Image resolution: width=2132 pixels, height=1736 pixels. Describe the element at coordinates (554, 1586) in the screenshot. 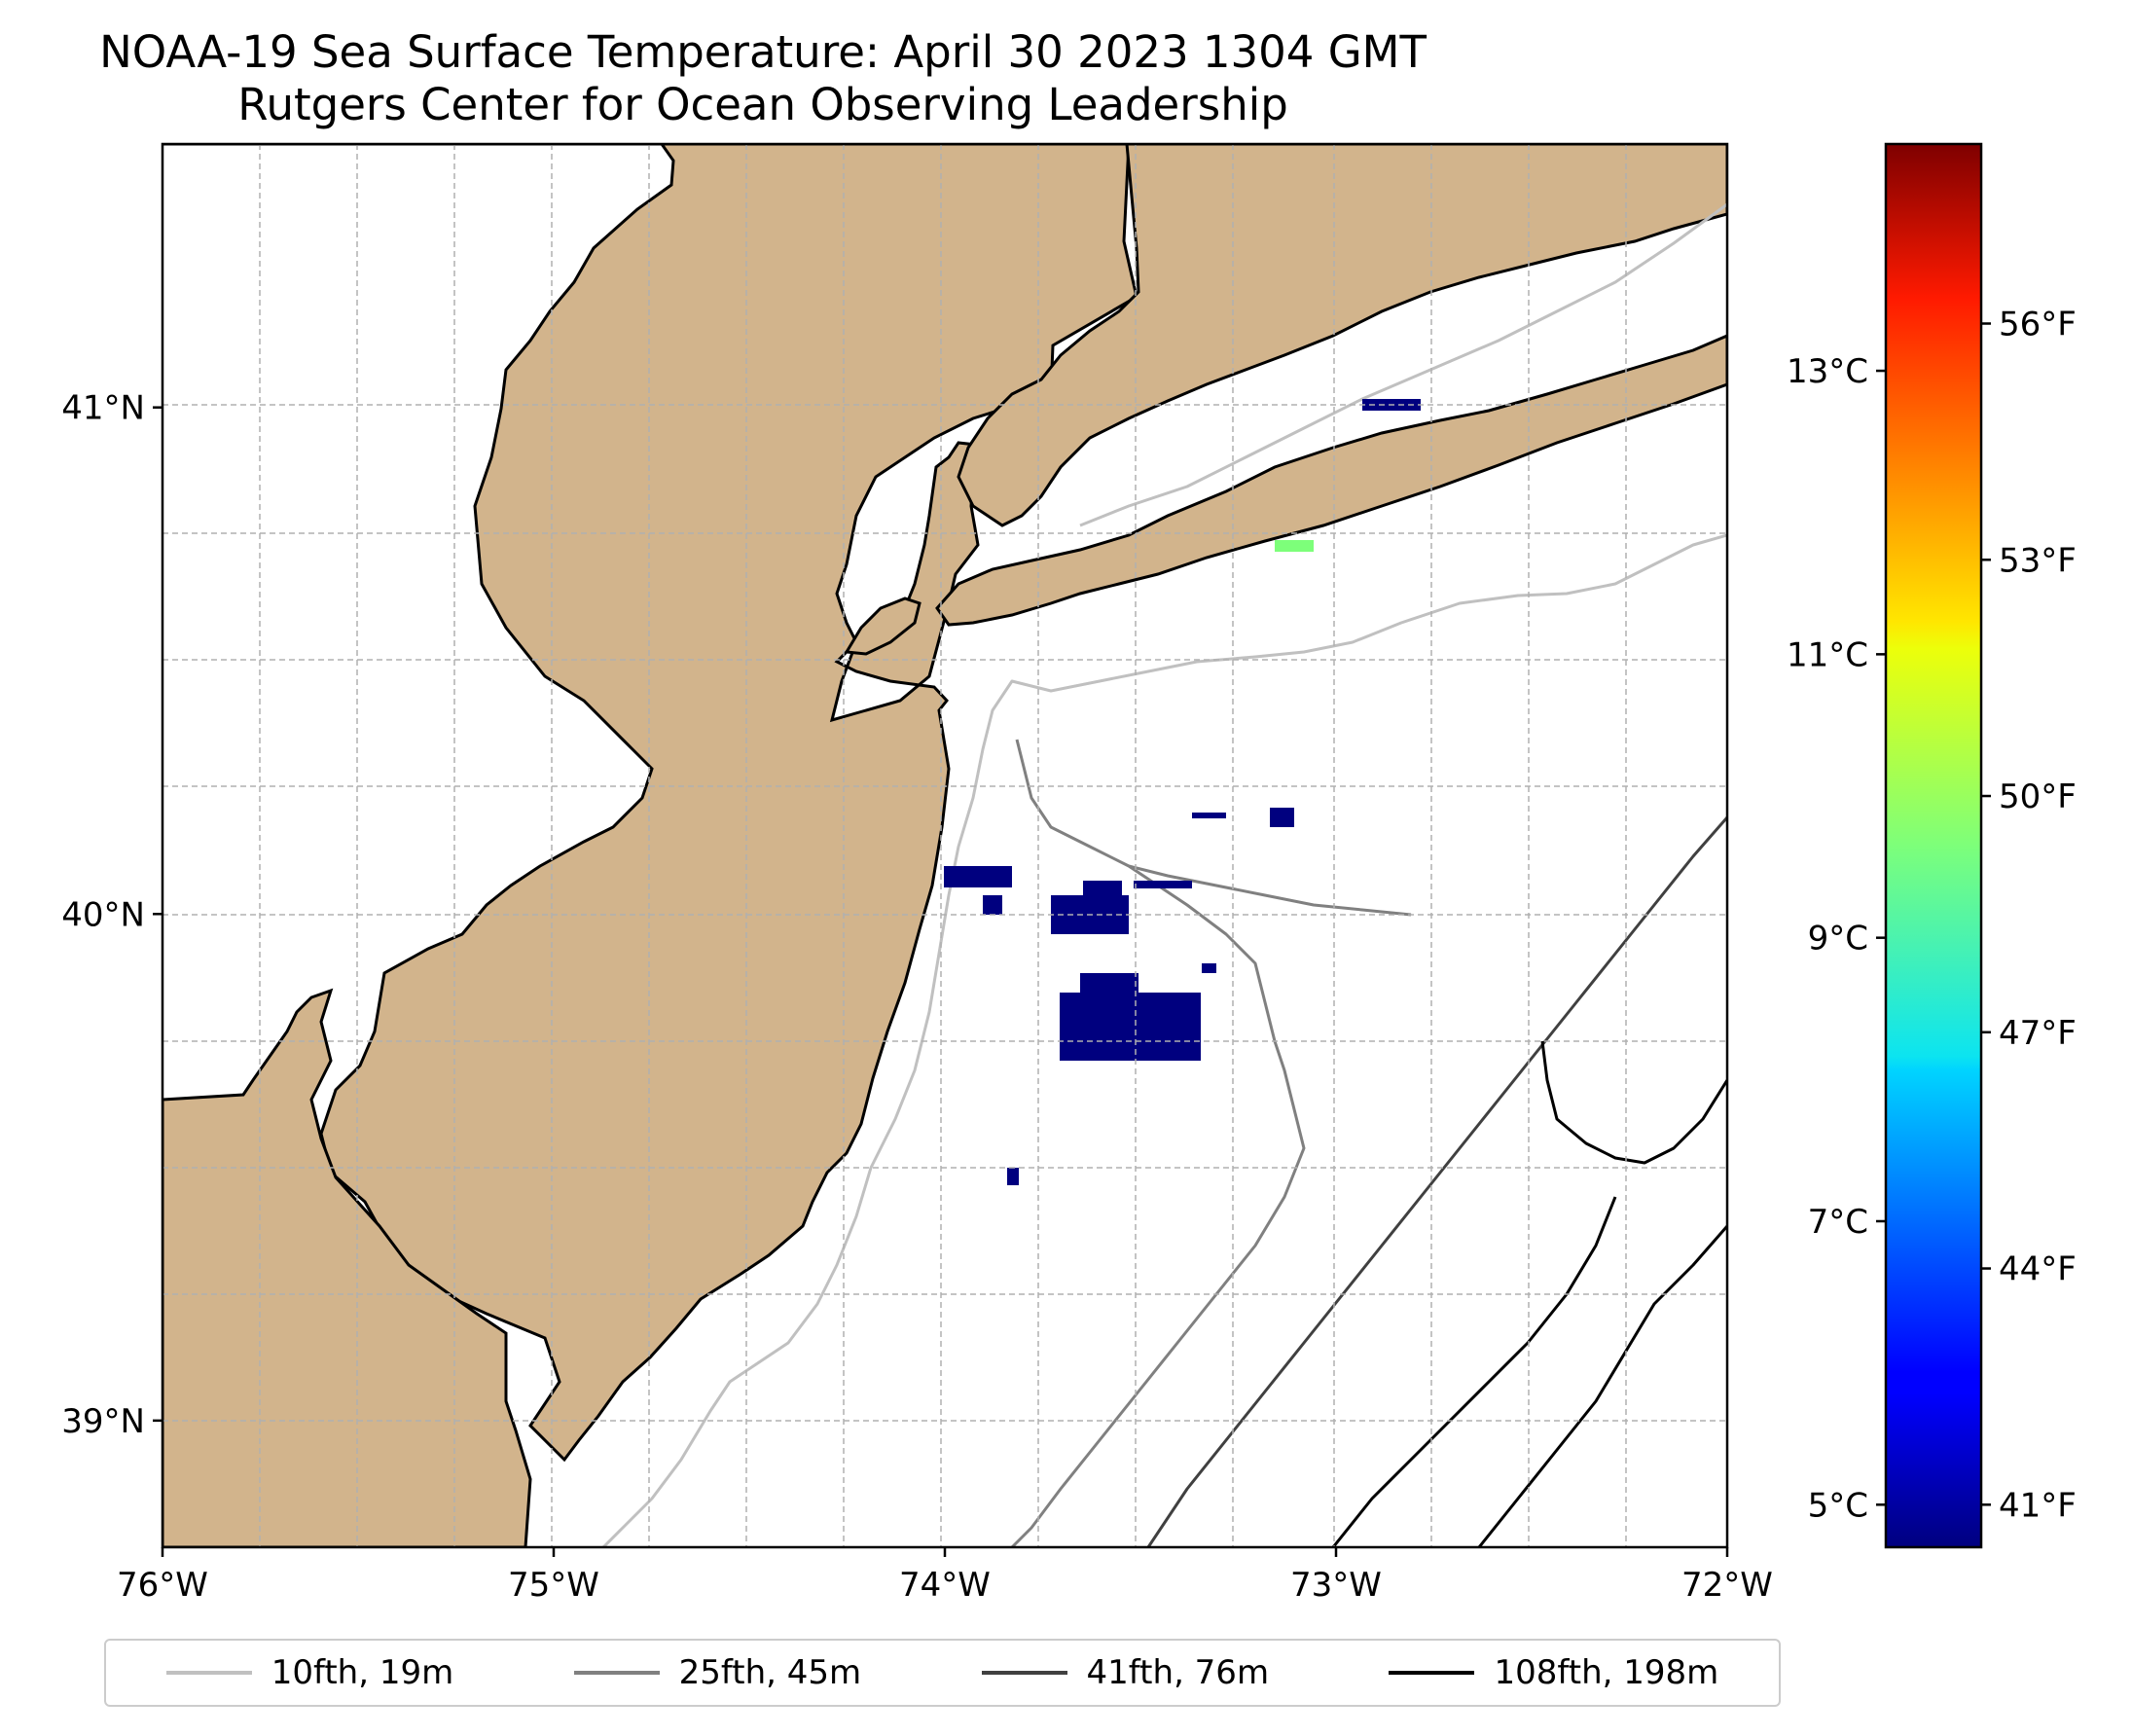

I see `lon-tick-label: 75°W` at that location.